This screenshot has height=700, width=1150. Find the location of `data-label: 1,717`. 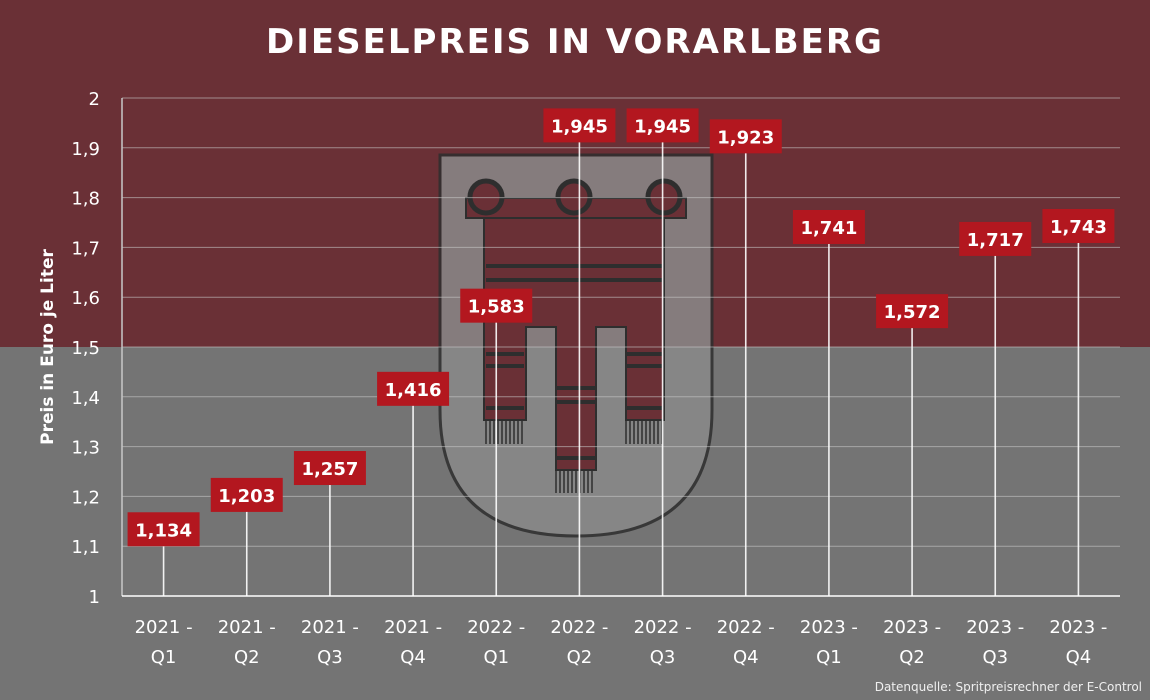

data-label: 1,717 is located at coordinates (995, 240).